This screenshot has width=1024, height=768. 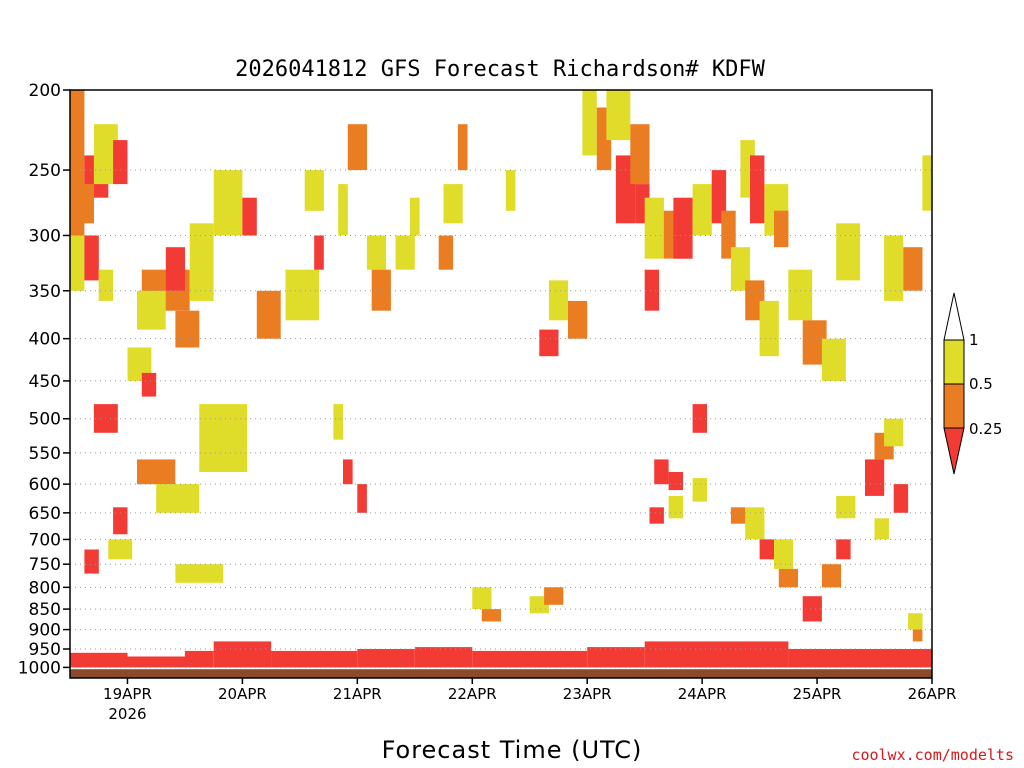 What do you see at coordinates (932, 755) in the screenshot?
I see `credit-link: coolwx.com/modelts` at bounding box center [932, 755].